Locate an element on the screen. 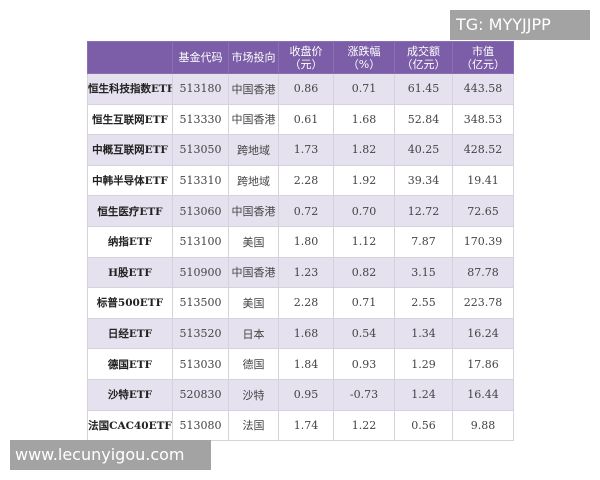 The width and height of the screenshot is (600, 480). fund-name-cell: 标普500ETF is located at coordinates (130, 303).